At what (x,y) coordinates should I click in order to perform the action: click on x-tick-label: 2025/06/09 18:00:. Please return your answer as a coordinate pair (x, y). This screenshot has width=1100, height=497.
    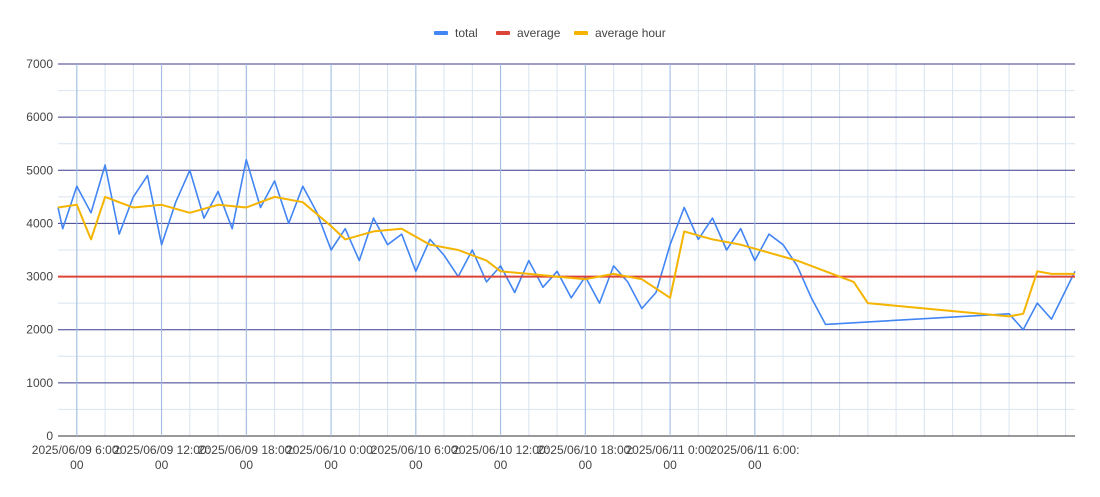
    Looking at the image, I should click on (246, 450).